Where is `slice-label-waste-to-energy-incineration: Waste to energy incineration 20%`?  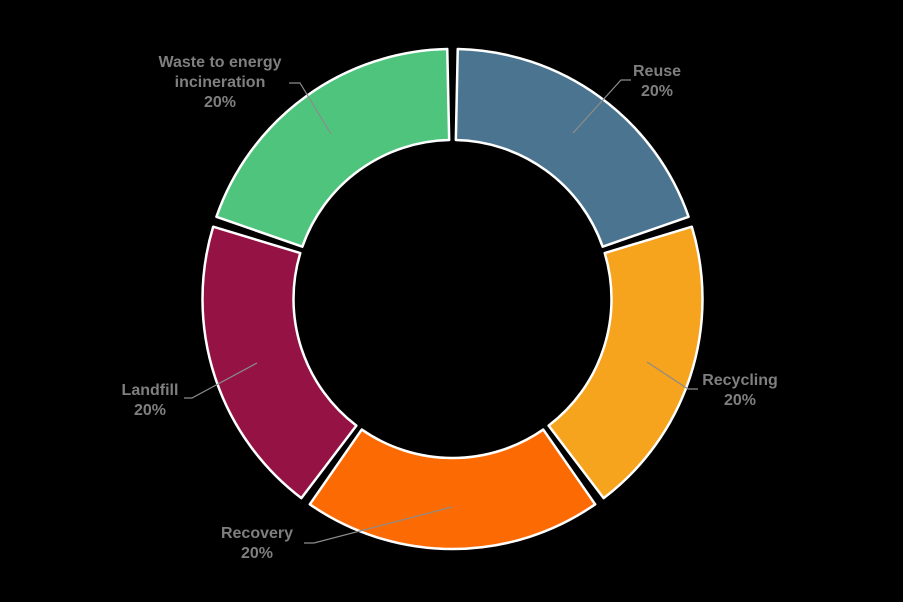 slice-label-waste-to-energy-incineration: Waste to energy incineration 20% is located at coordinates (220, 82).